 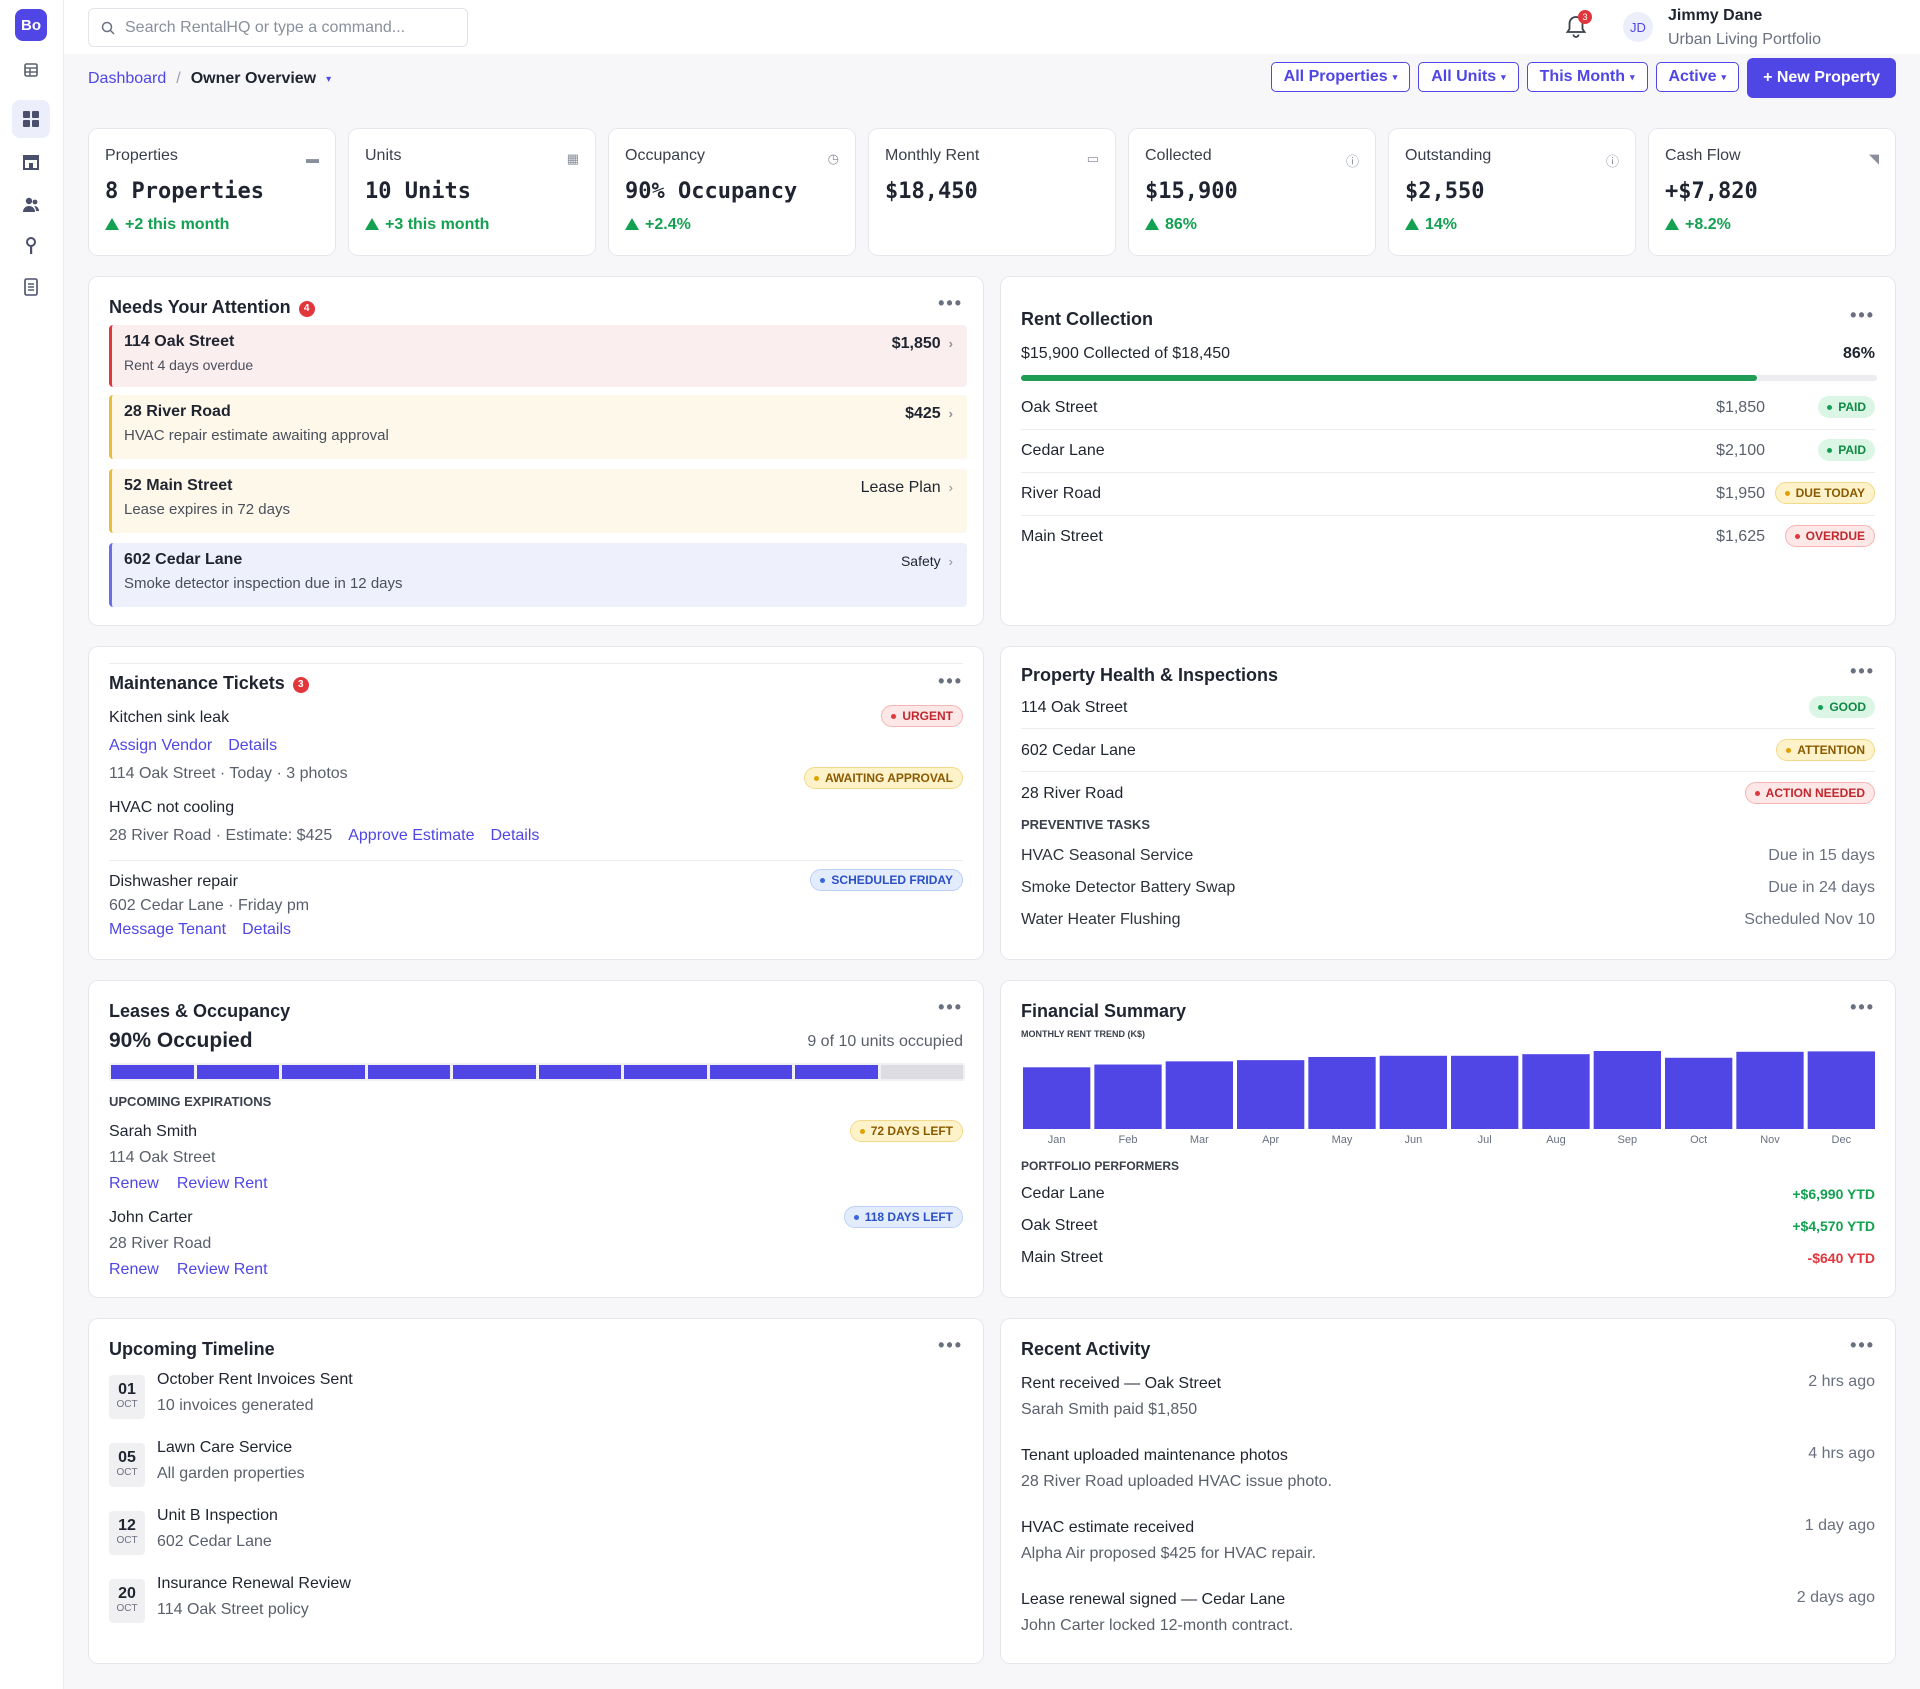 What do you see at coordinates (1815, 793) in the screenshot?
I see `status-badge-text: ACTION NEEDED` at bounding box center [1815, 793].